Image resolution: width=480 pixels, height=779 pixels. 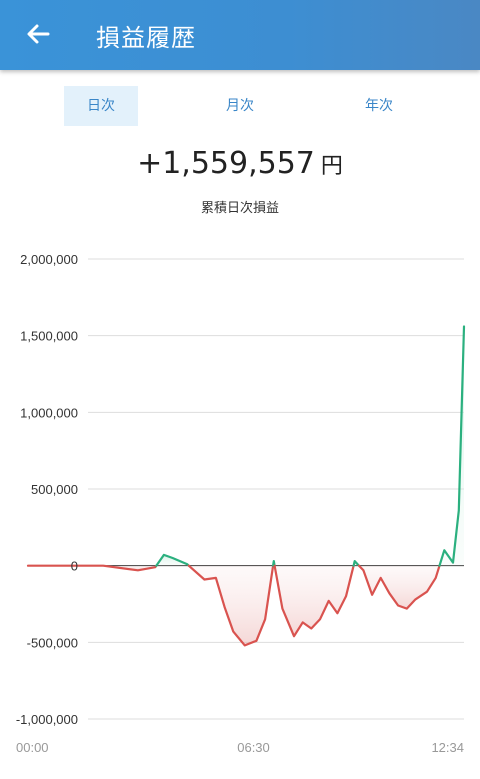 I want to click on page-title: 損益履歴, so click(x=146, y=38).